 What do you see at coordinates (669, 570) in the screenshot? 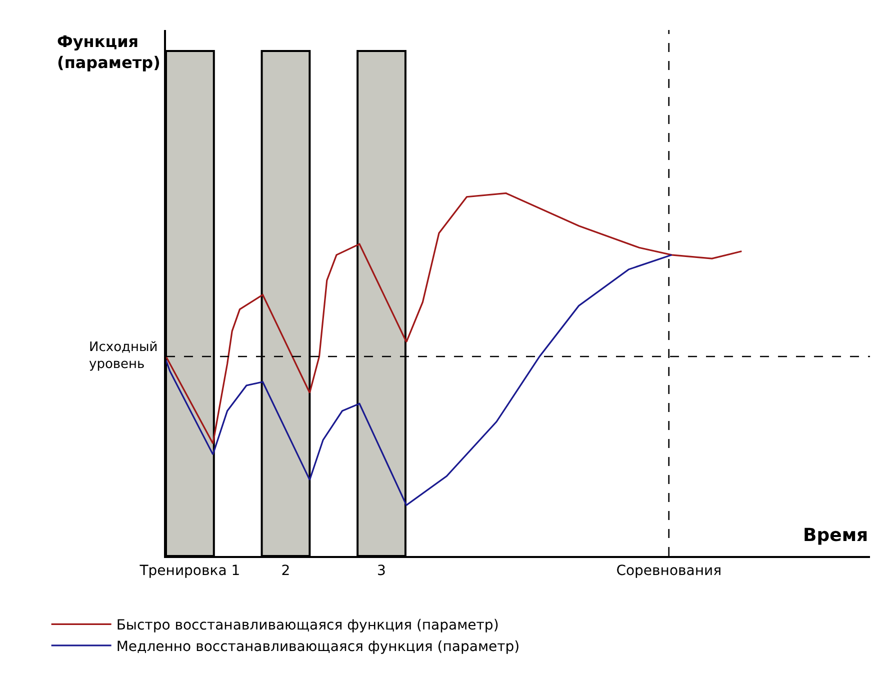
I see `x-tick-label: Соревнования` at bounding box center [669, 570].